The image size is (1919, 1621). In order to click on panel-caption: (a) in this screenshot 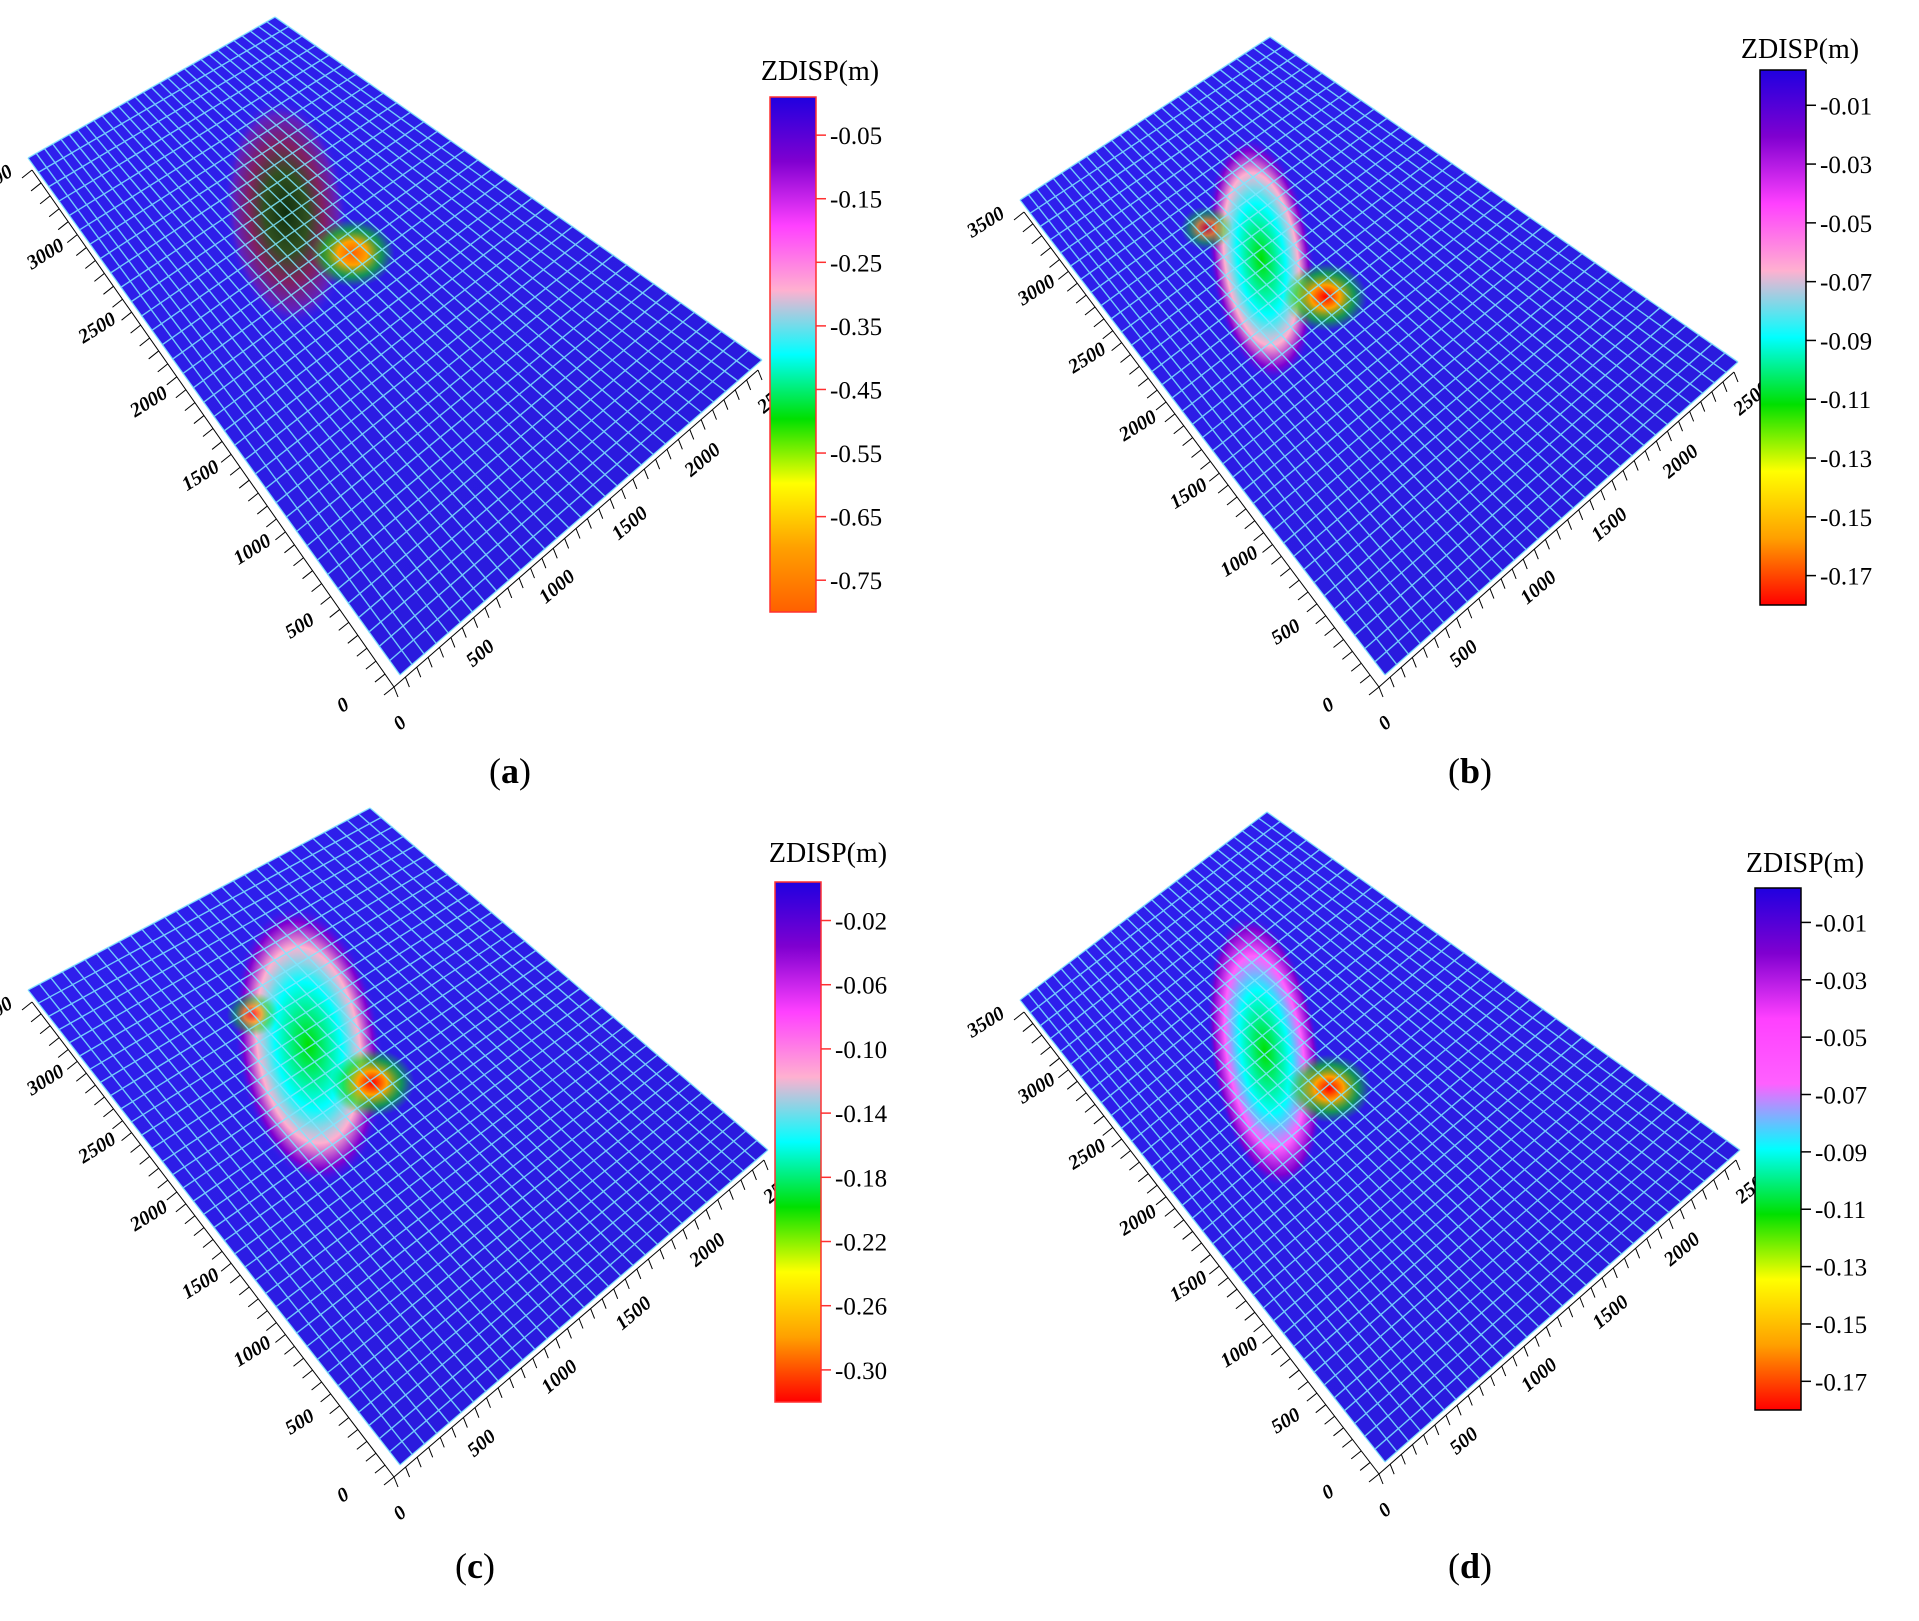, I will do `click(510, 771)`.